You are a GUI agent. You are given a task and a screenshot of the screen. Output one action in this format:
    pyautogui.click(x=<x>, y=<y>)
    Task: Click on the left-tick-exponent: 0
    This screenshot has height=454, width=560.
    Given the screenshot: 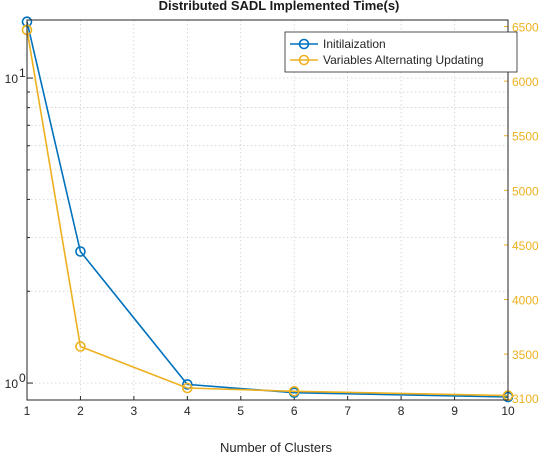 What is the action you would take?
    pyautogui.click(x=22, y=378)
    